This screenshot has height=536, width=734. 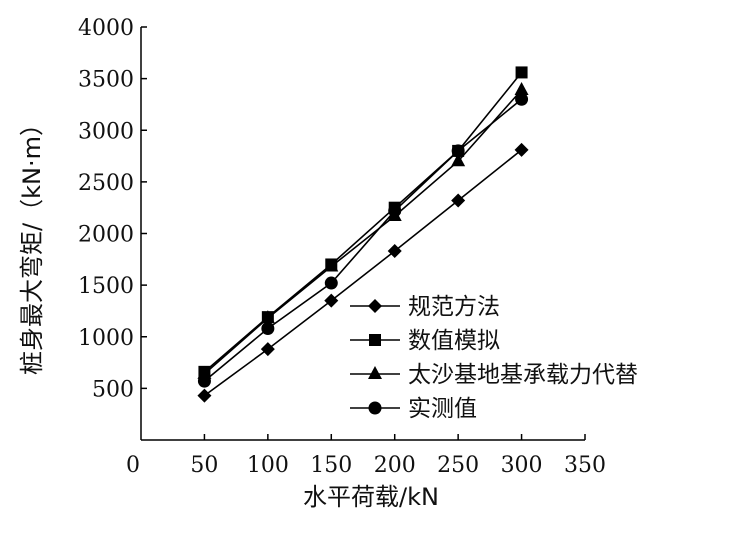 I want to click on y-tick-label: 1000, so click(x=106, y=338).